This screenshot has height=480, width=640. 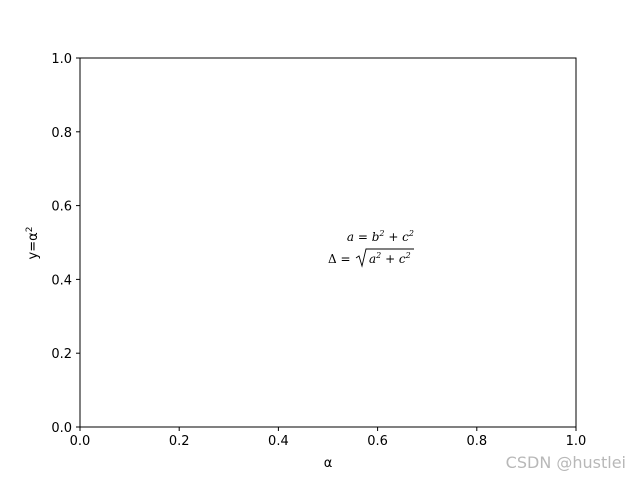 I want to click on y-tick-label: 0.2, so click(x=61, y=354).